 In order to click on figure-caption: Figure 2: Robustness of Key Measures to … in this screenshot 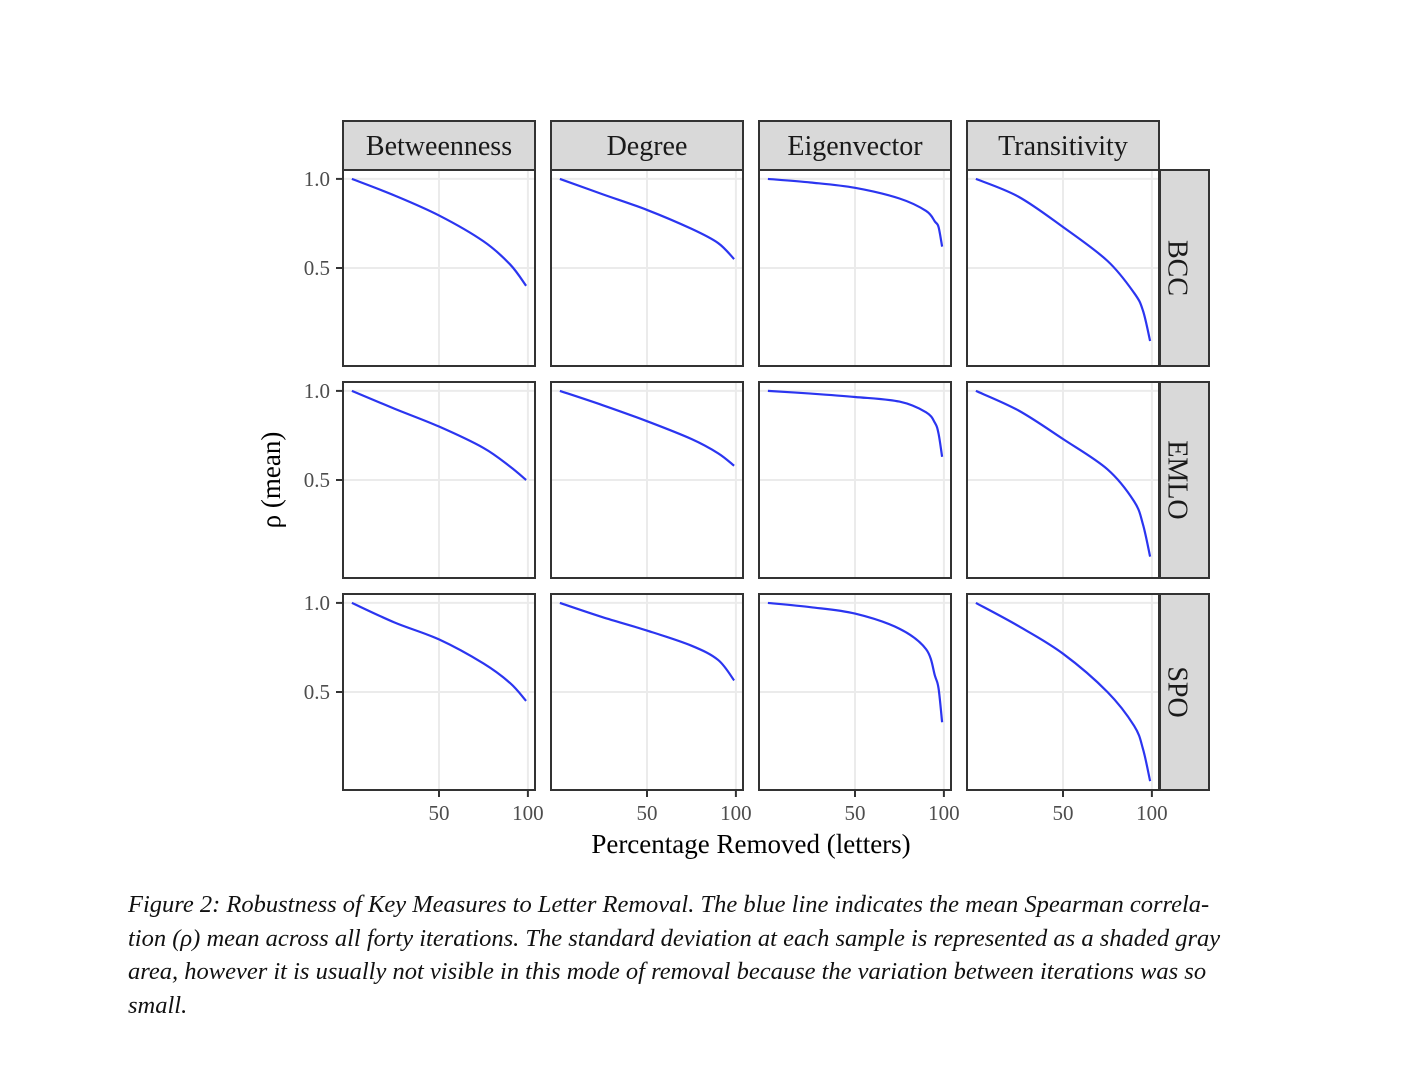, I will do `click(728, 955)`.